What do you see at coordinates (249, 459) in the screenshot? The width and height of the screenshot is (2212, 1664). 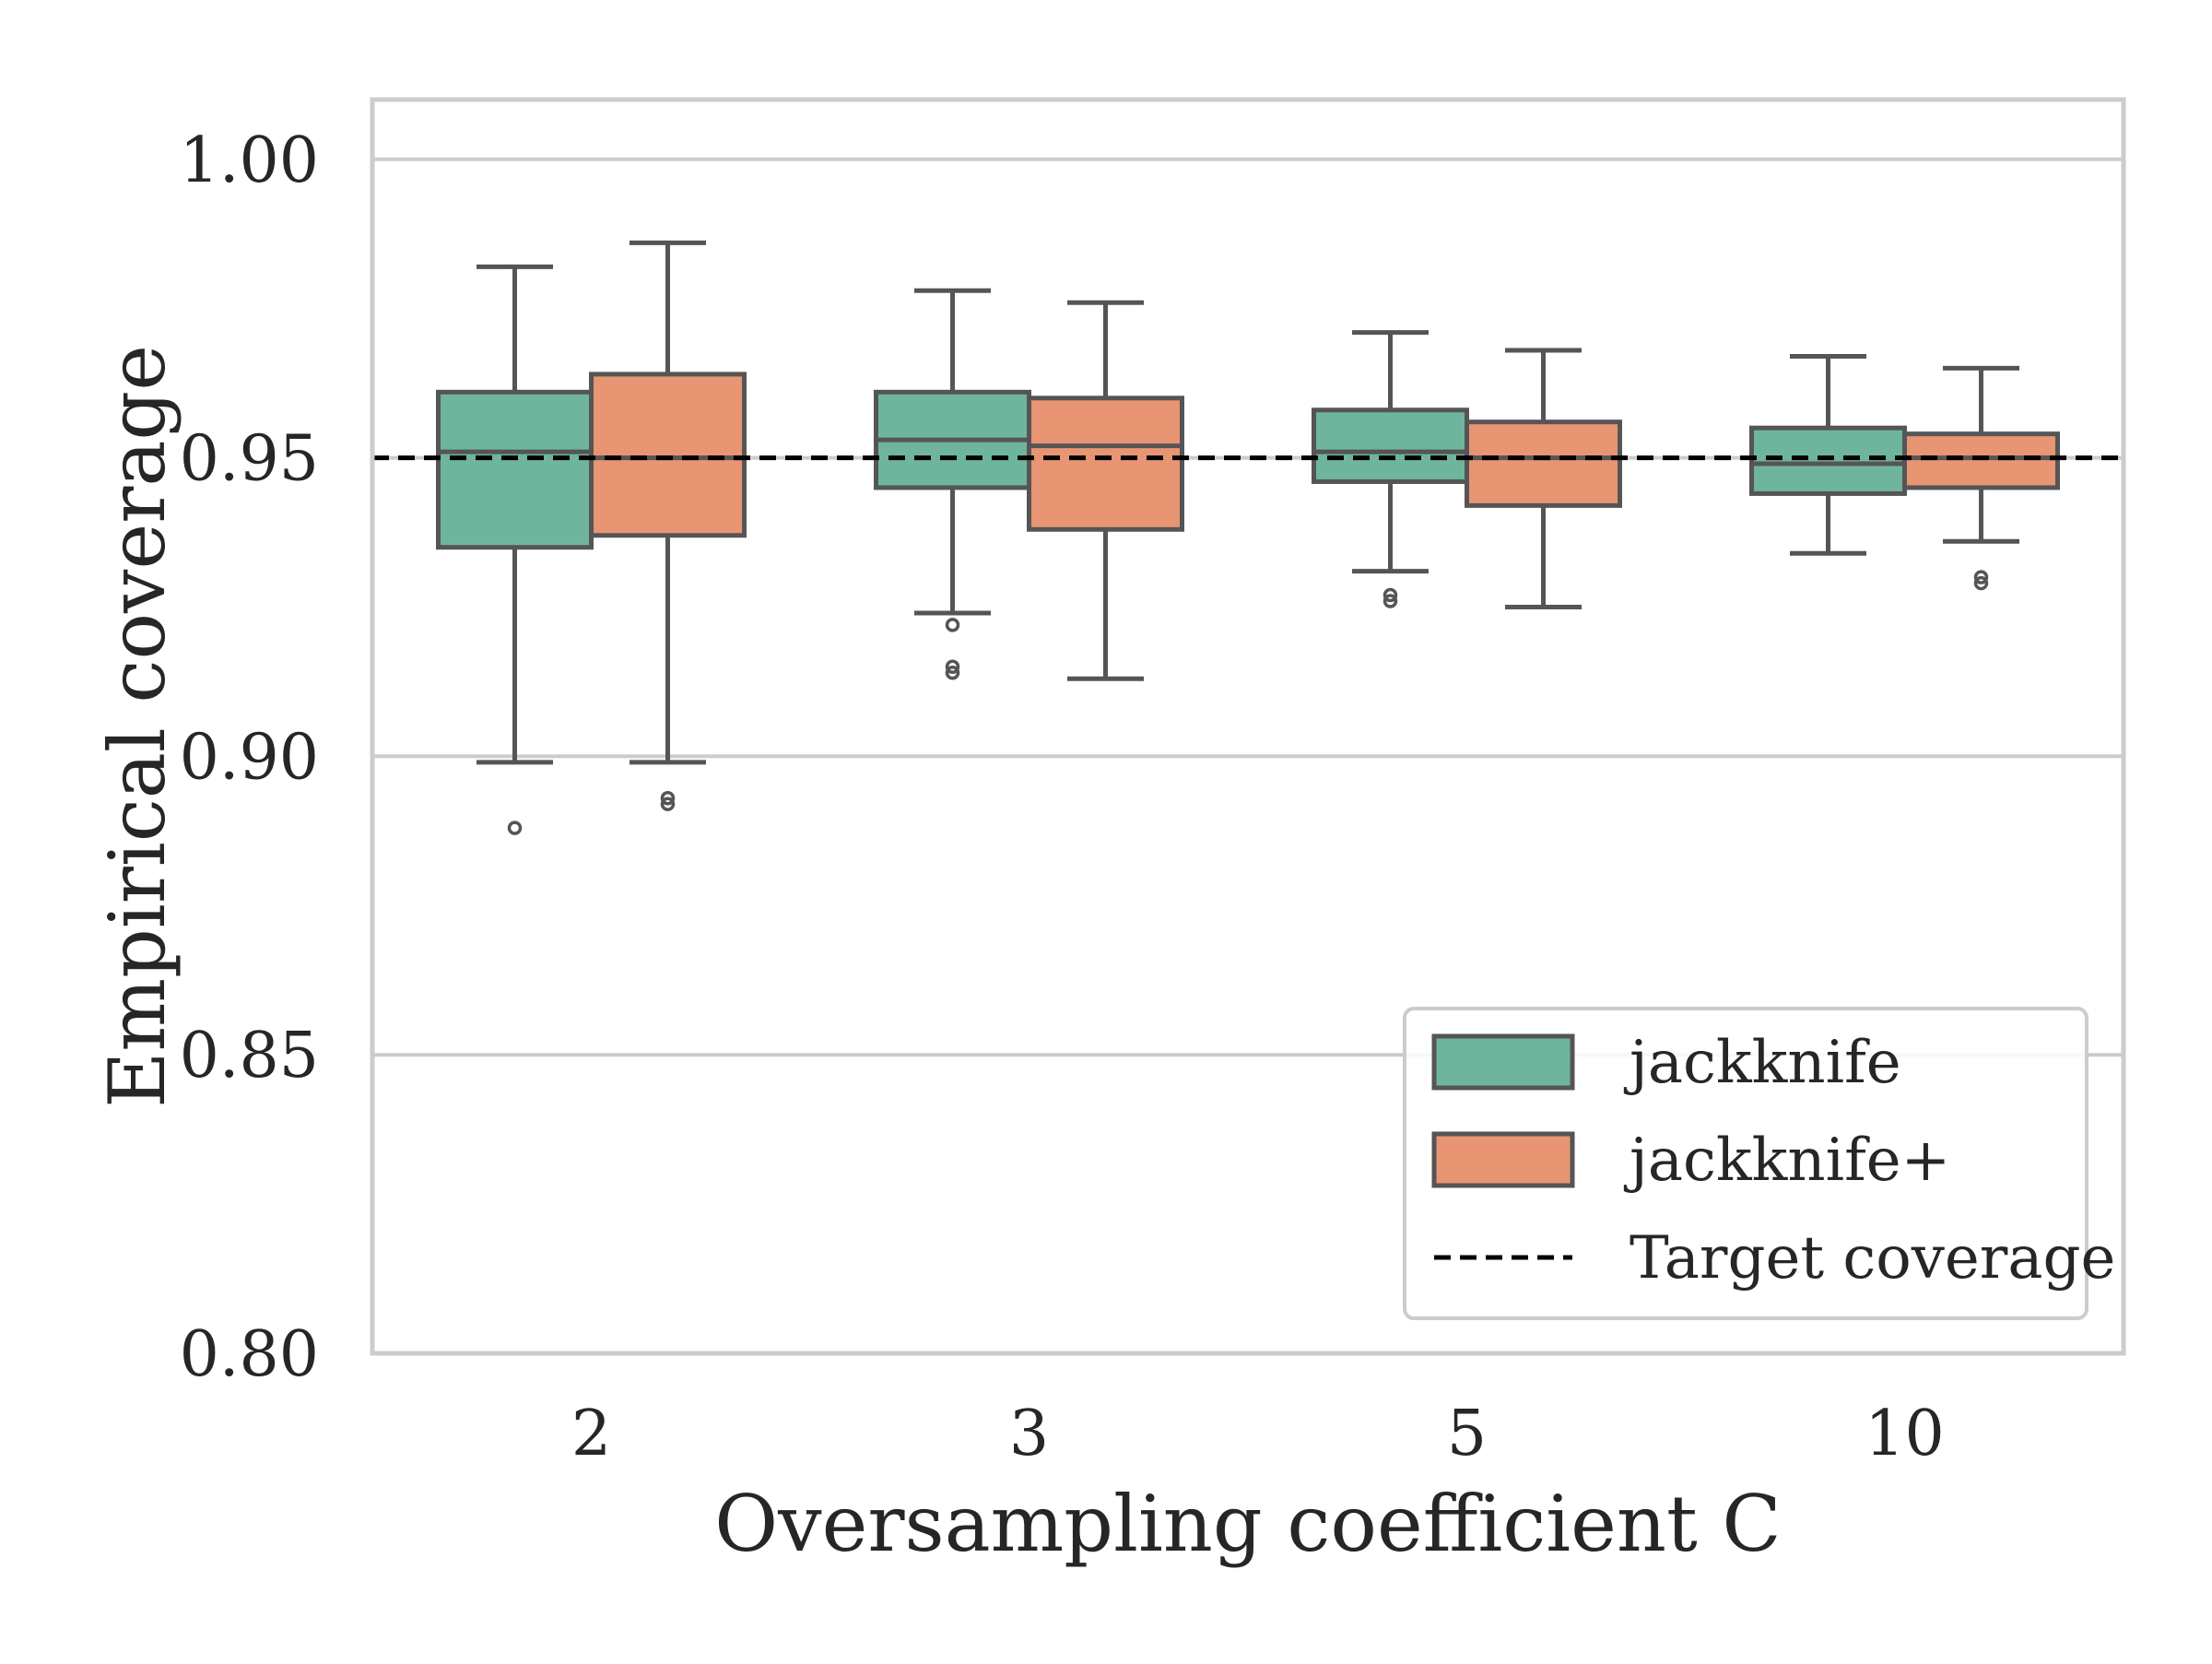 I see `y-tick-label: 0.95` at bounding box center [249, 459].